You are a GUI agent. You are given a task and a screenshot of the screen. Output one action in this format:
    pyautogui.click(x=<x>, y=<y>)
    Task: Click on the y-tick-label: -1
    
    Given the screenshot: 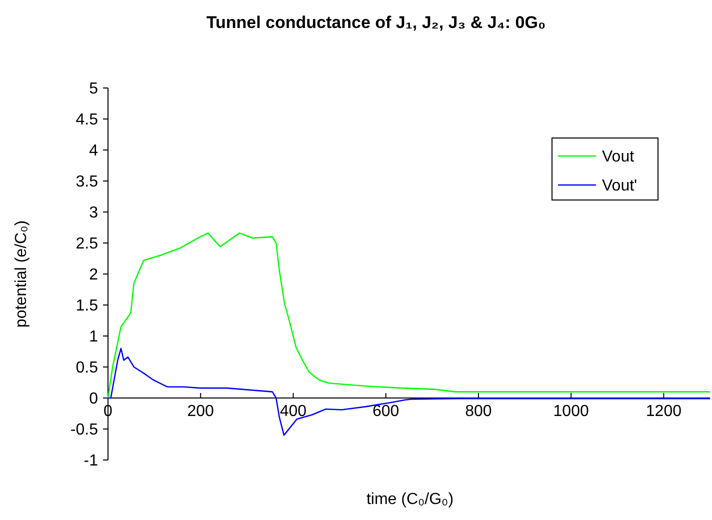 What is the action you would take?
    pyautogui.click(x=91, y=461)
    